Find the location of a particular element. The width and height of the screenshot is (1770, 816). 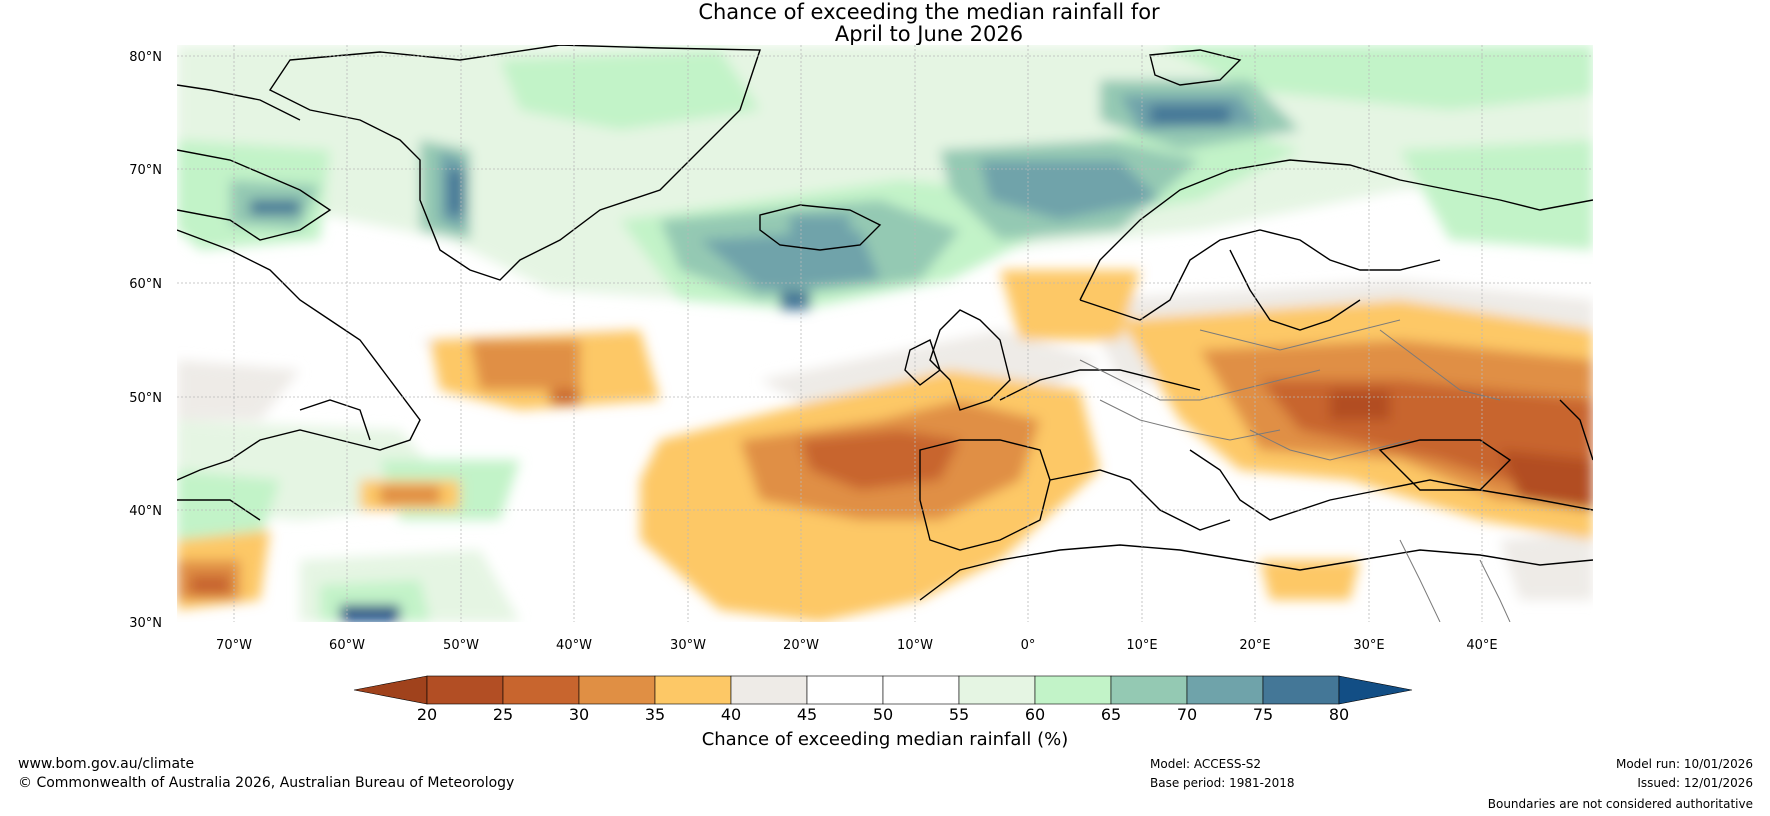

colorbar-tick-label: 70 is located at coordinates (1187, 714).